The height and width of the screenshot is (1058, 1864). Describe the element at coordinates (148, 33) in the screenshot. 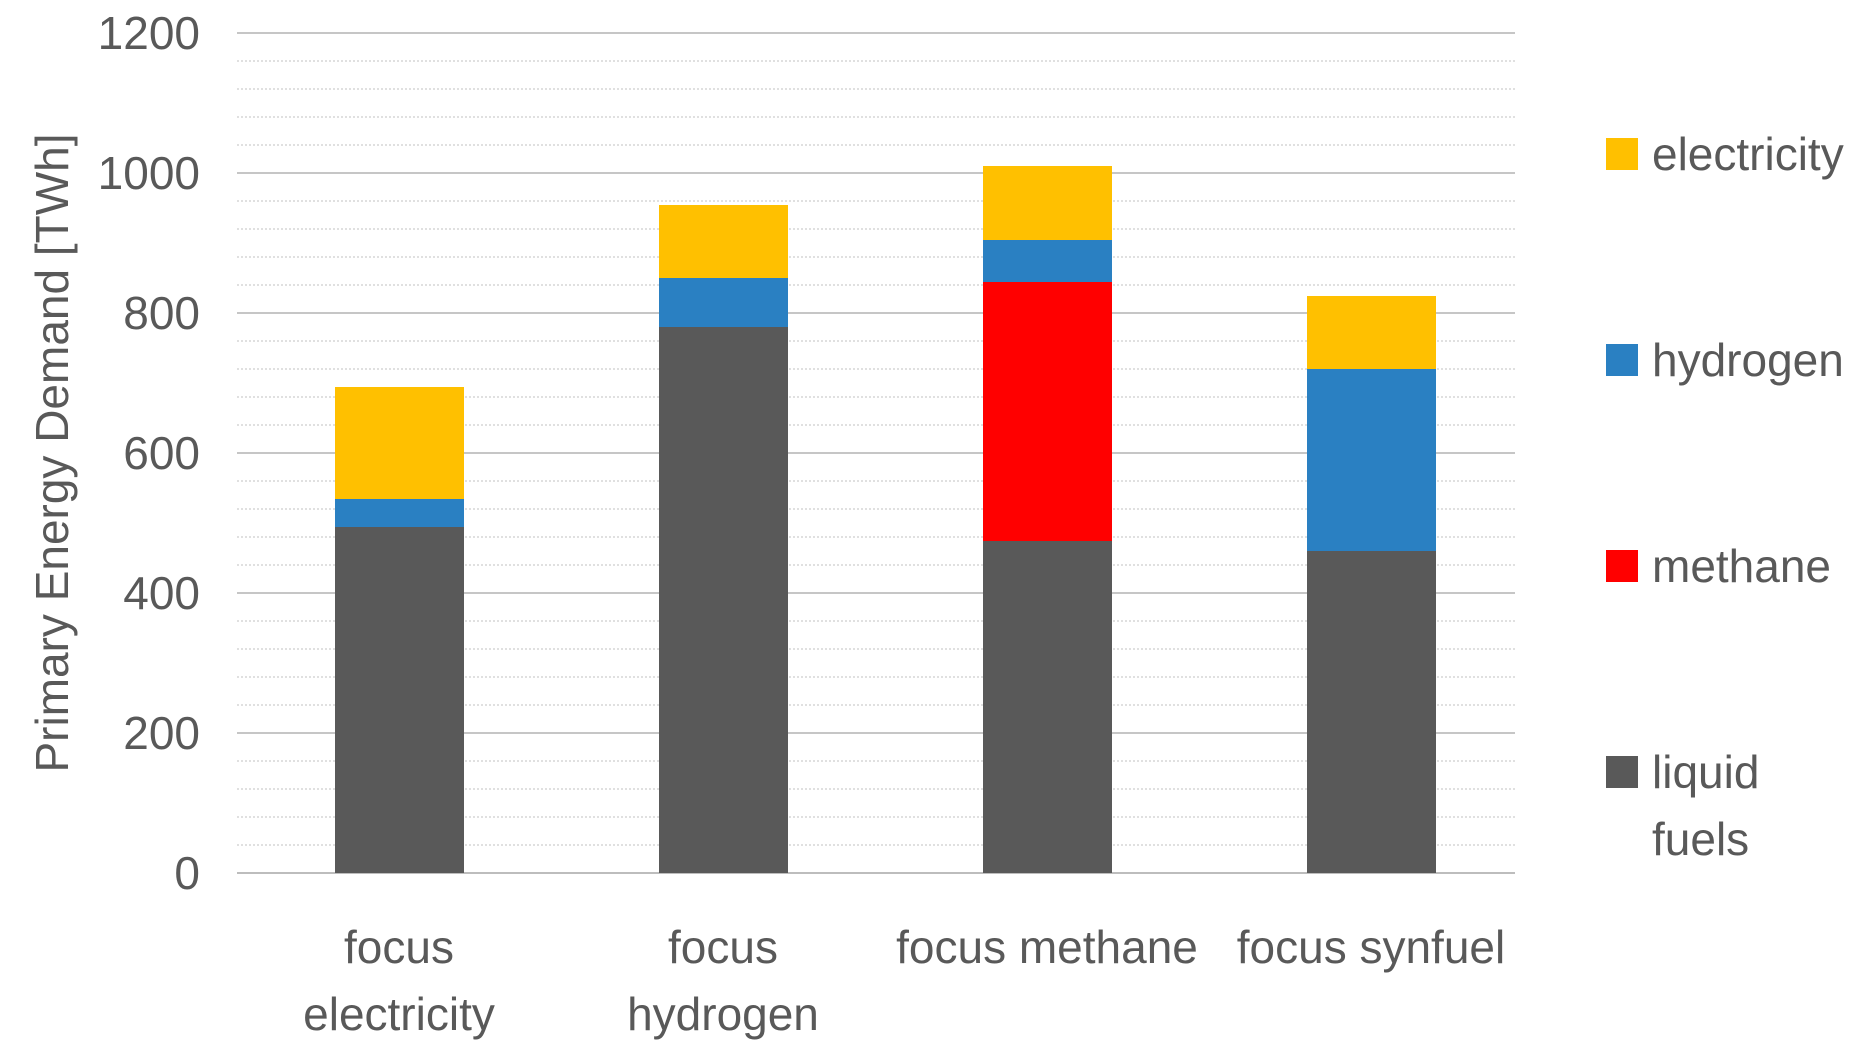

I see `y-tick-label: 1200` at that location.